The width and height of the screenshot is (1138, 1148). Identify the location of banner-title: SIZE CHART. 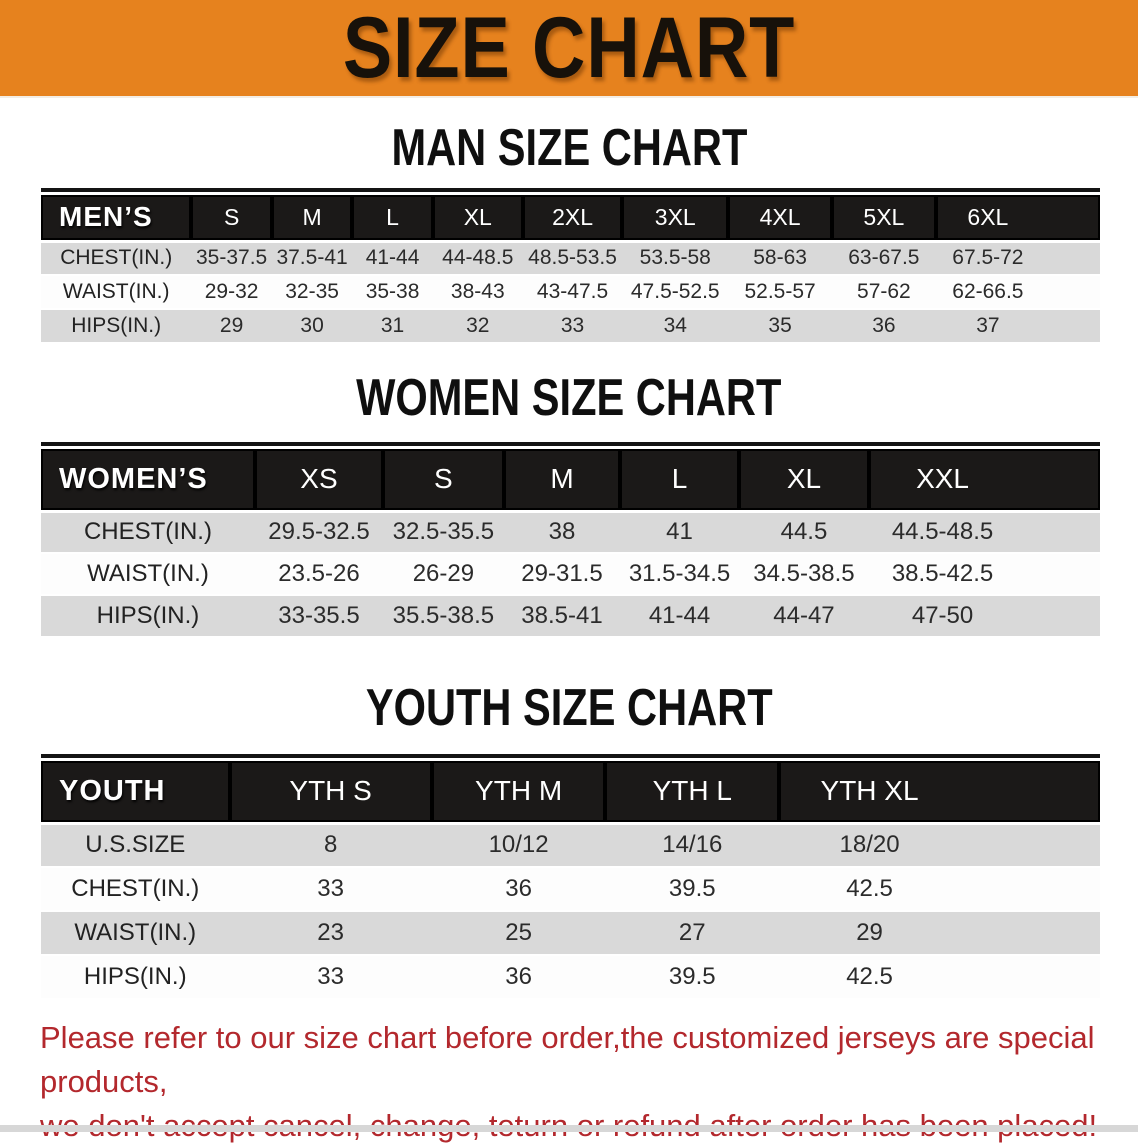
(569, 48).